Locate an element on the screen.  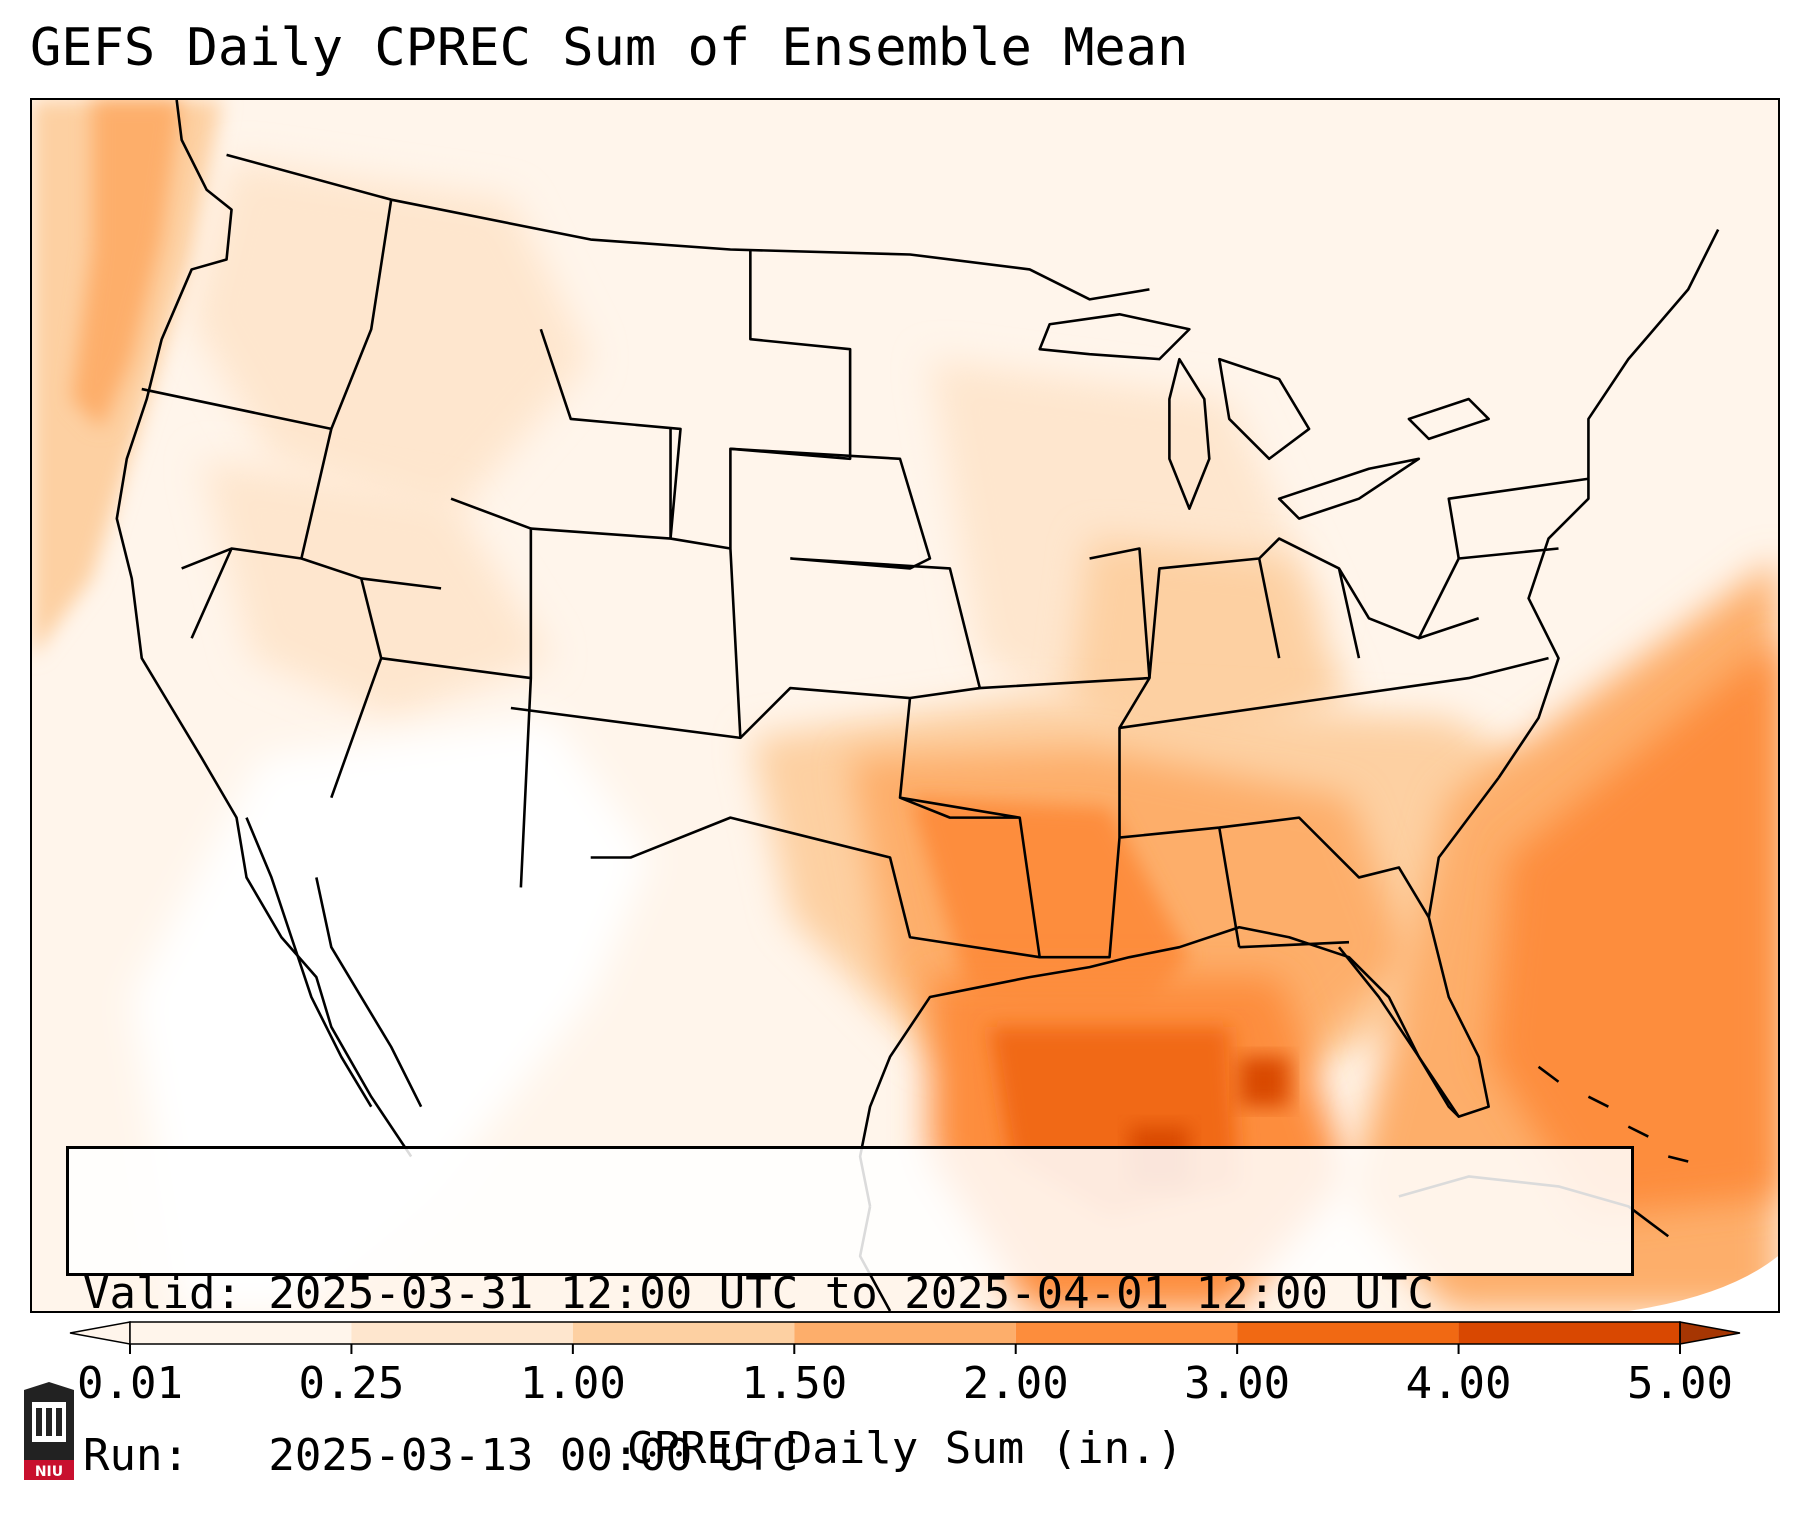
state-lines-south is located at coordinates (1294, 807).